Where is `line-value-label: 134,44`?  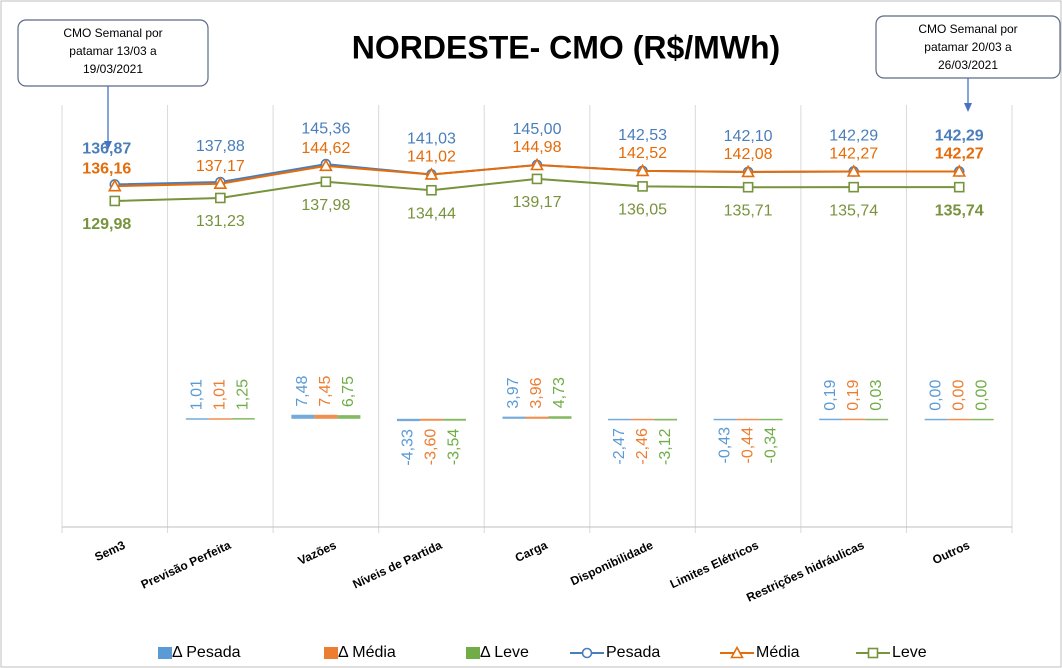
line-value-label: 134,44 is located at coordinates (431, 213).